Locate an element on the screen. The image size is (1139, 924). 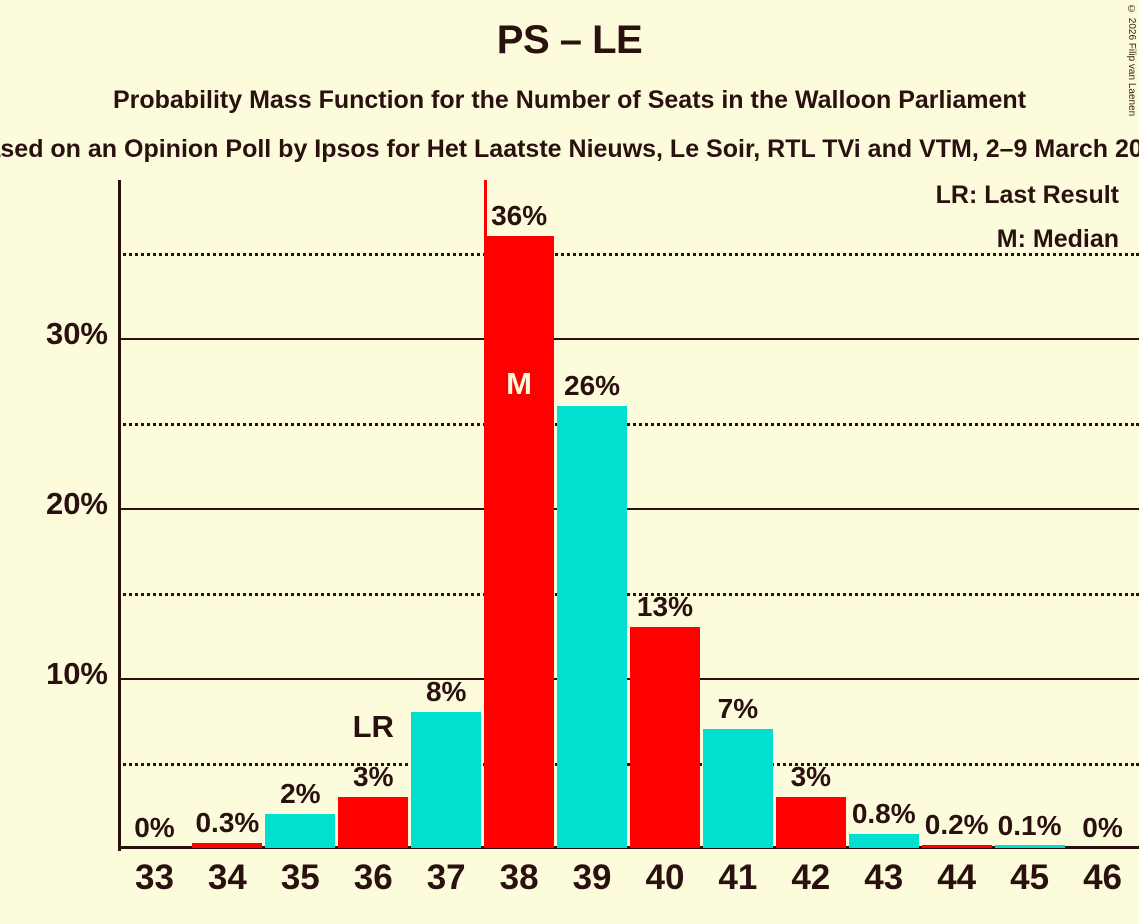
x-tick-label: 36 is located at coordinates (373, 877).